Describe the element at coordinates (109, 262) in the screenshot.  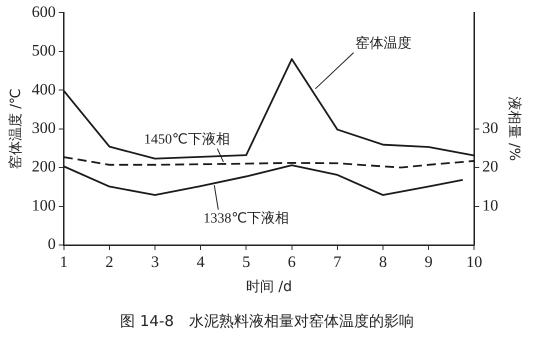
I see `x-tick-label: 2` at that location.